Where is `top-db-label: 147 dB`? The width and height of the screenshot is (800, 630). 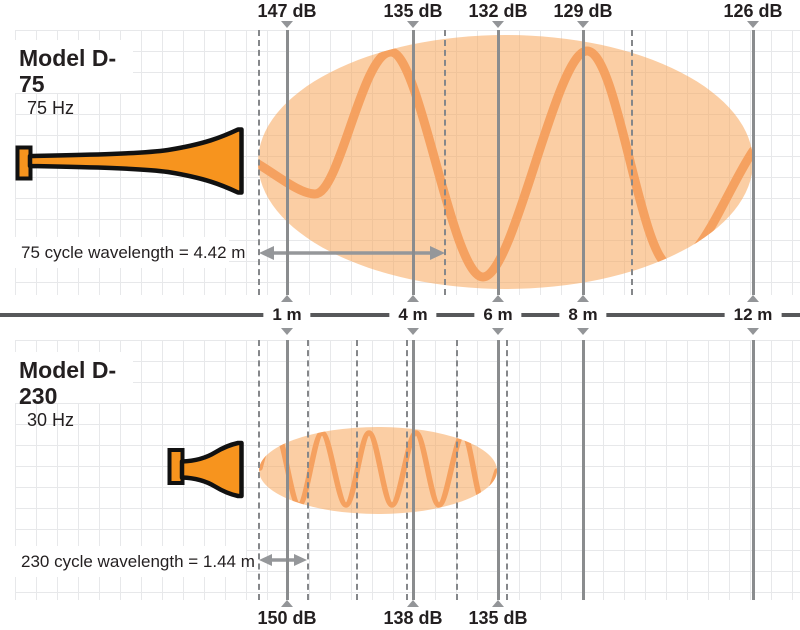 top-db-label: 147 dB is located at coordinates (287, 11).